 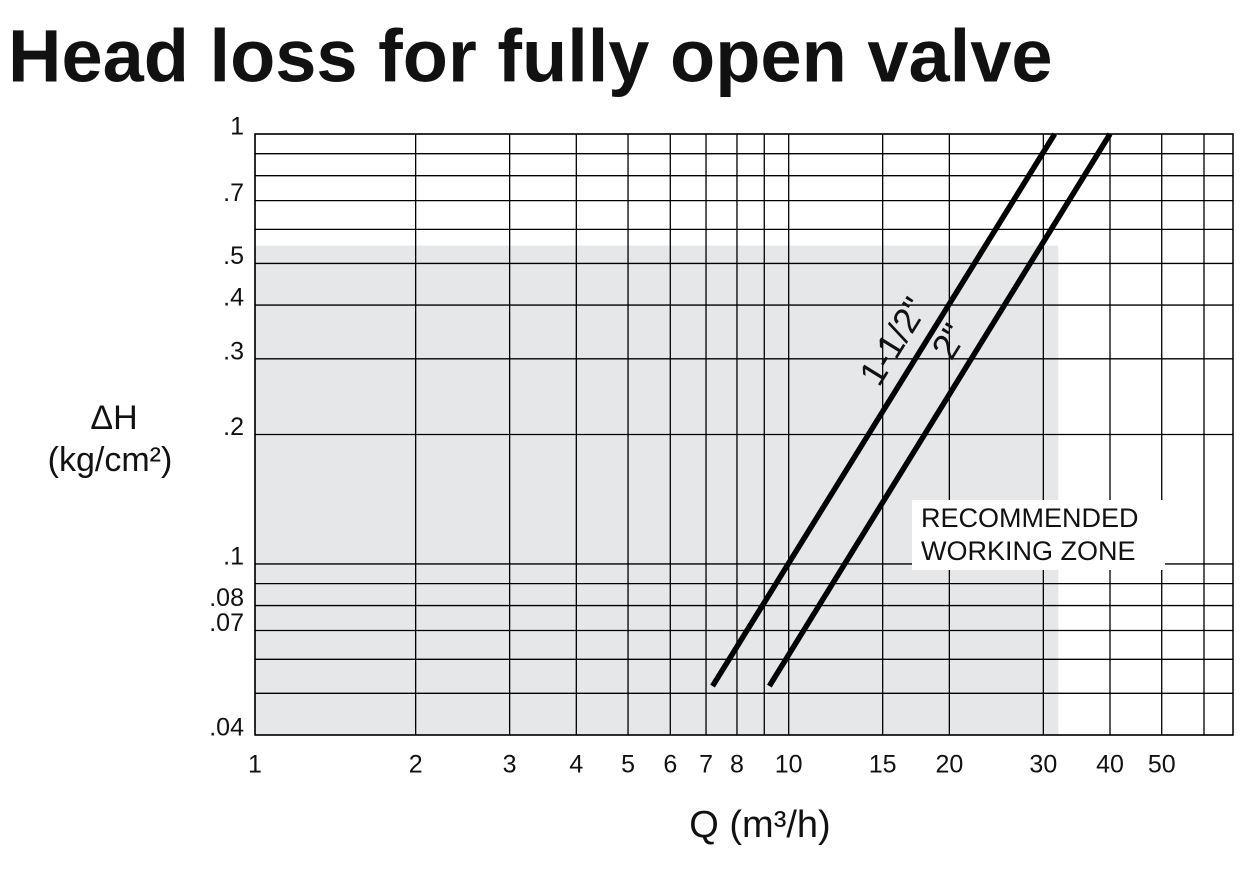 What do you see at coordinates (110, 460) in the screenshot?
I see `y-axis-label: (kg/cm²)` at bounding box center [110, 460].